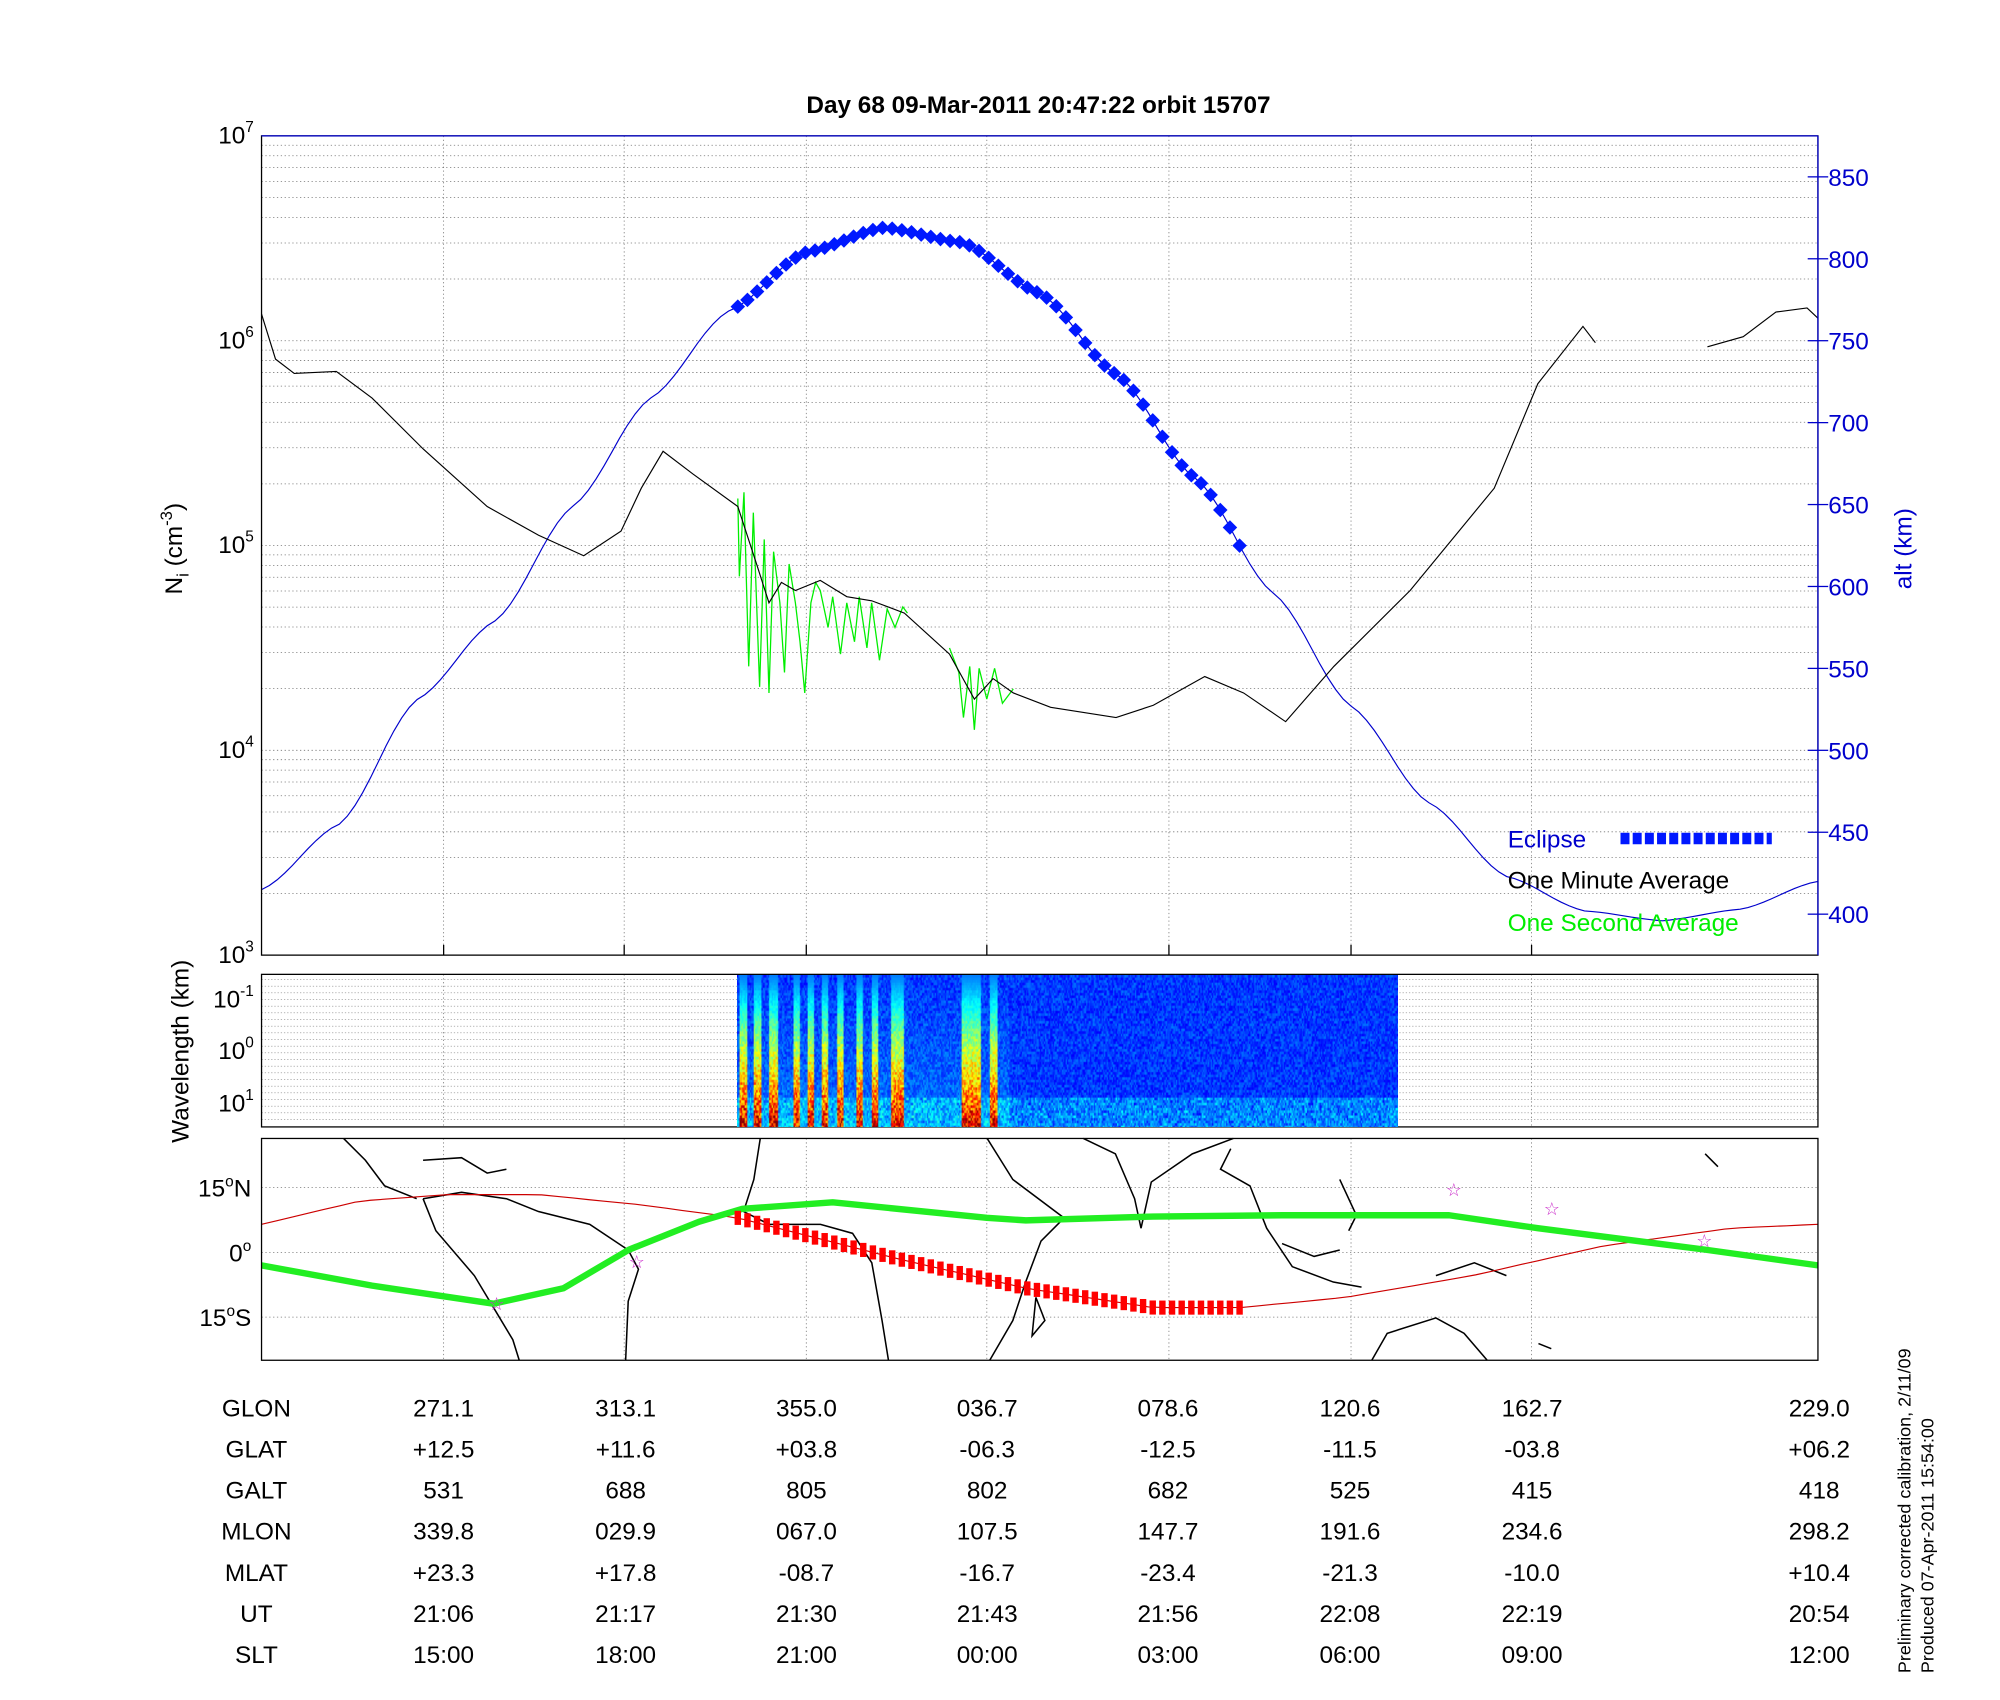 The image size is (2000, 1700). What do you see at coordinates (256, 1409) in the screenshot?
I see `row-label: GLON` at bounding box center [256, 1409].